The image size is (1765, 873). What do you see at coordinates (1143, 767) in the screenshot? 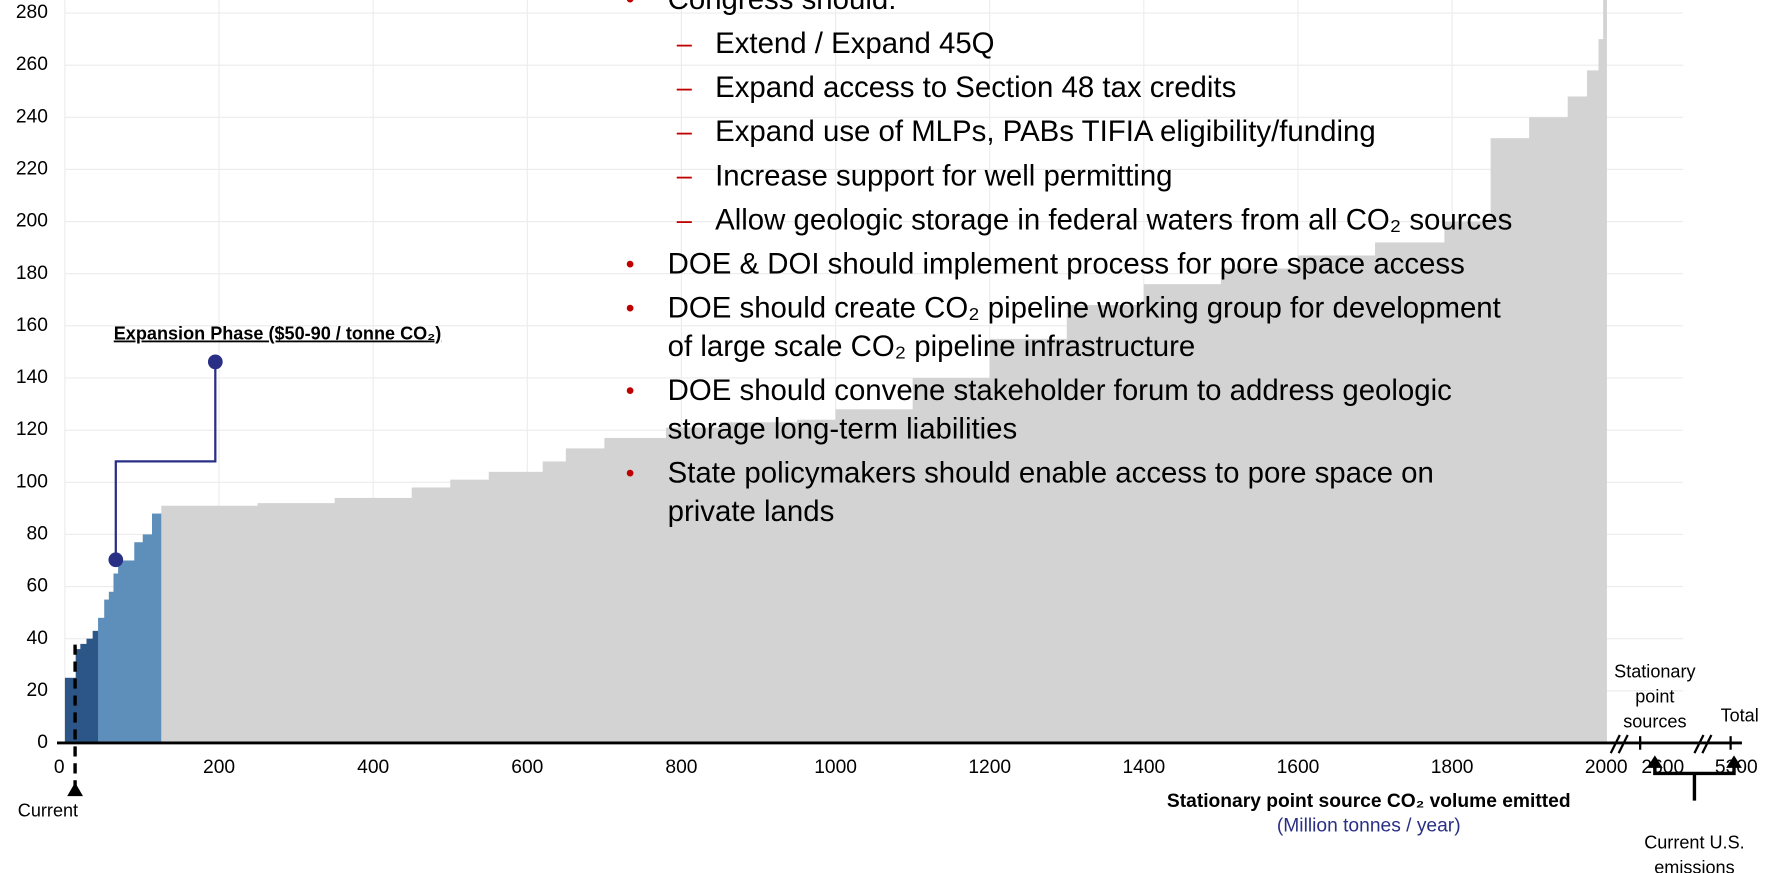
I see `x-tick-label: 1400` at bounding box center [1143, 767].